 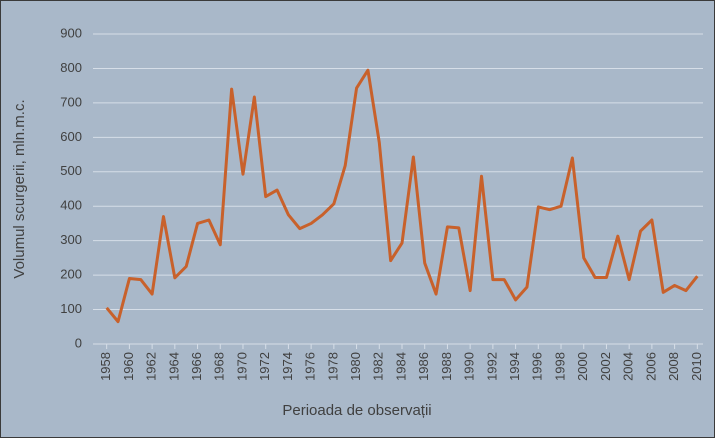 I want to click on y-tick-label: 700, so click(x=71, y=101).